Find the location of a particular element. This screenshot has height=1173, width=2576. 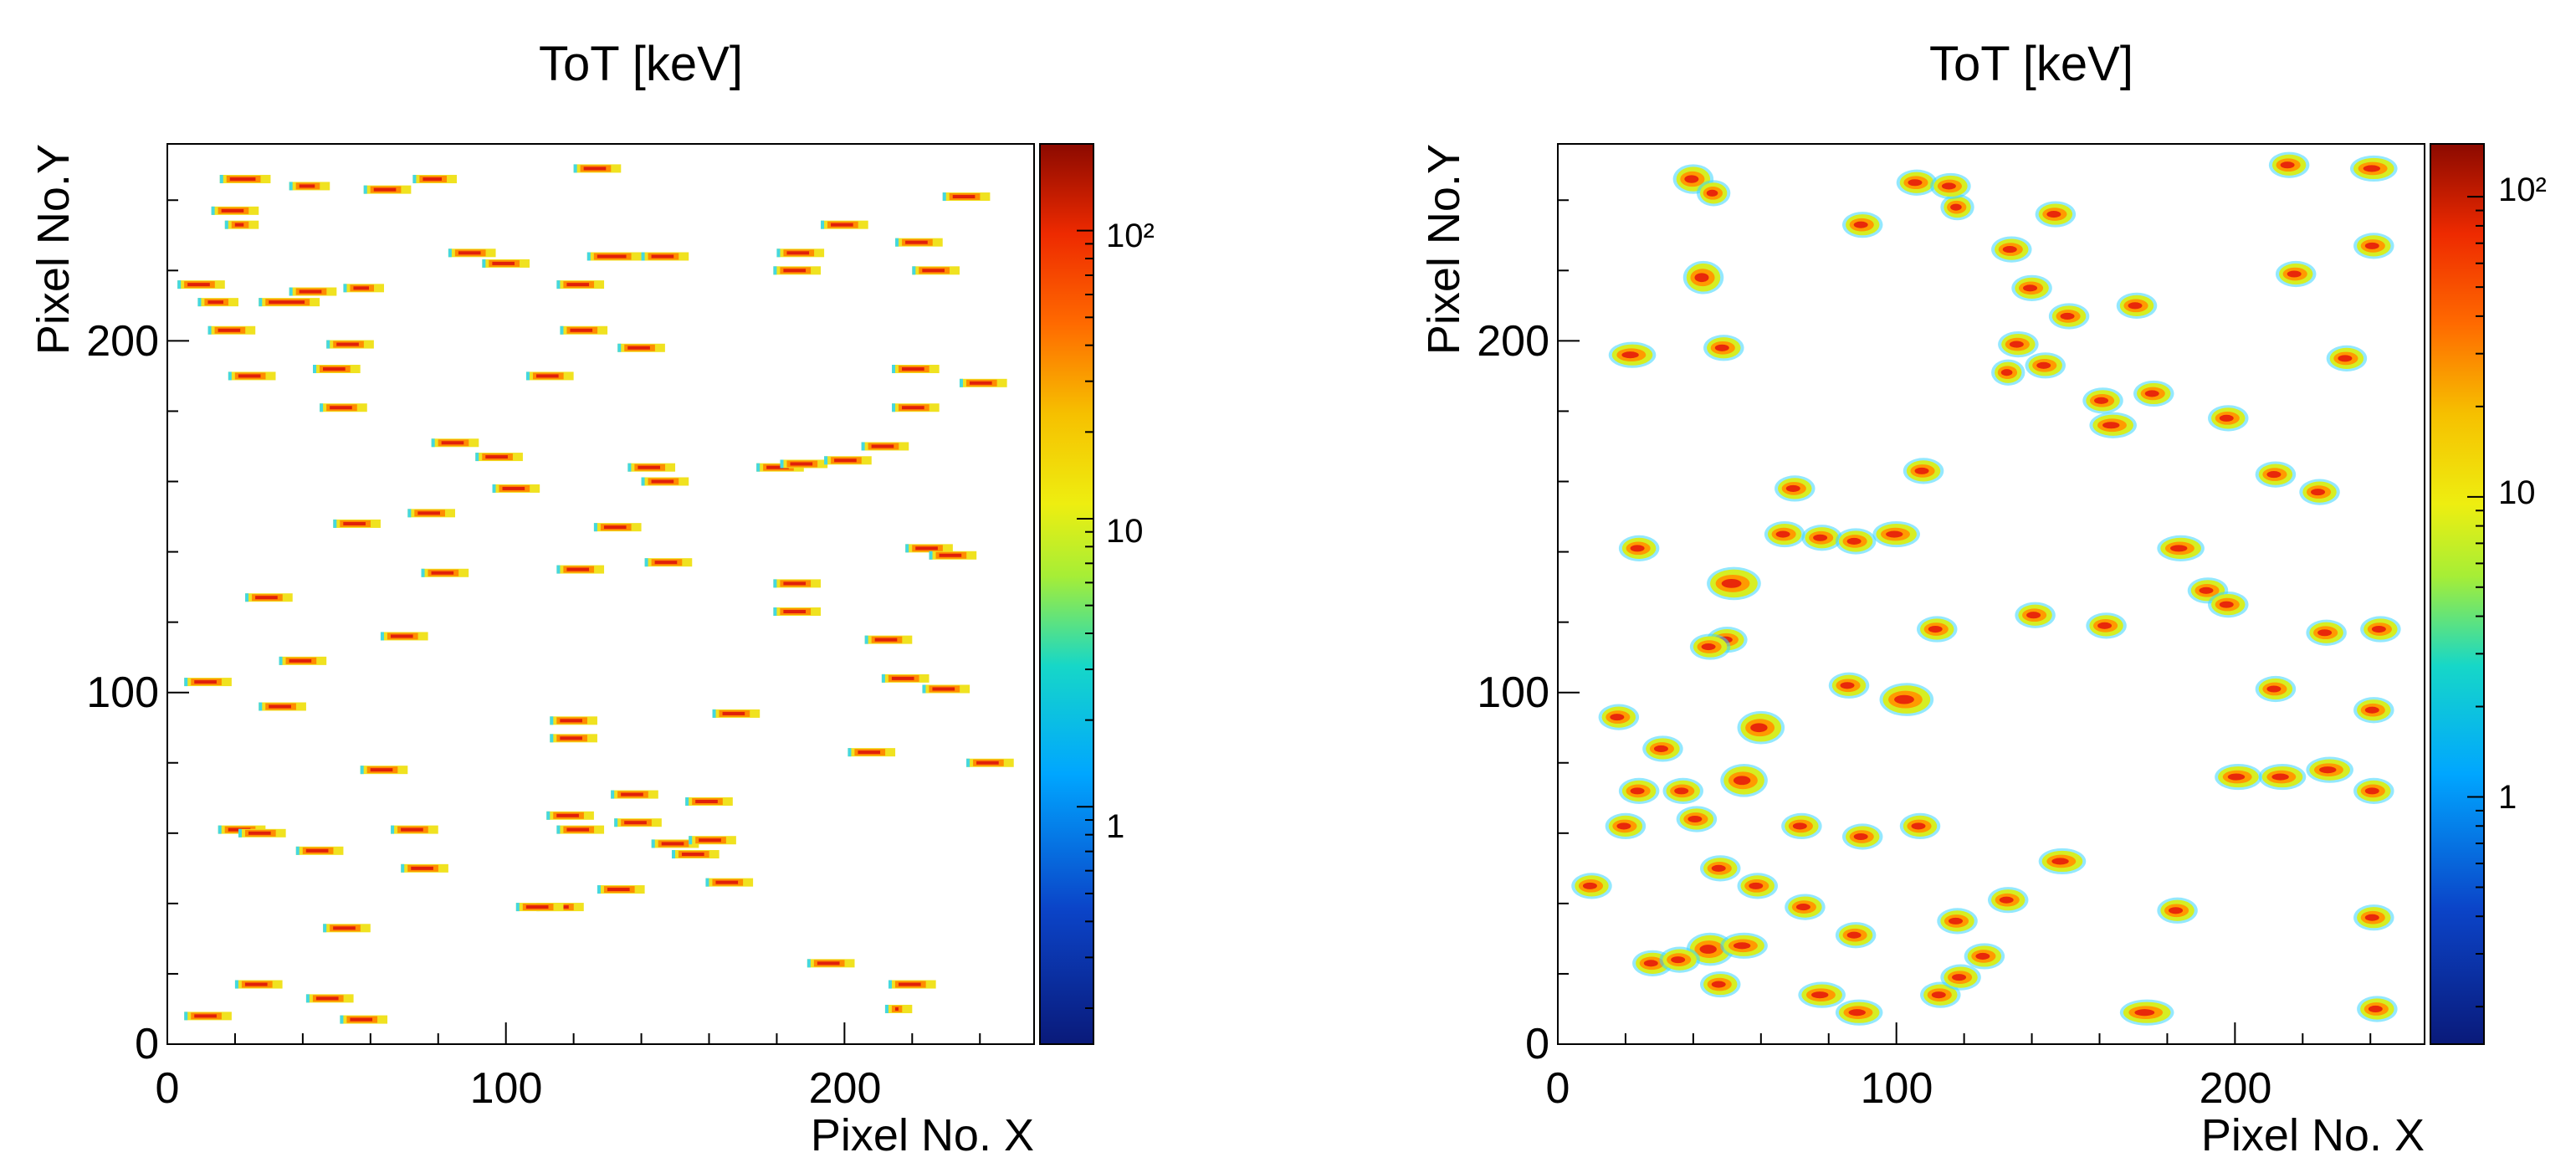

right-y-tick-100: 100 is located at coordinates (1513, 692).